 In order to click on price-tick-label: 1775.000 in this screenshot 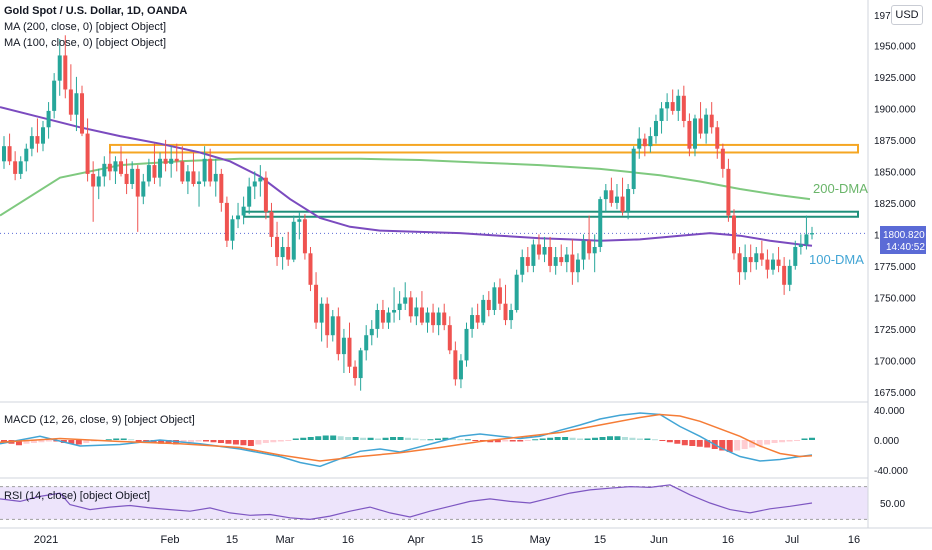, I will do `click(895, 267)`.